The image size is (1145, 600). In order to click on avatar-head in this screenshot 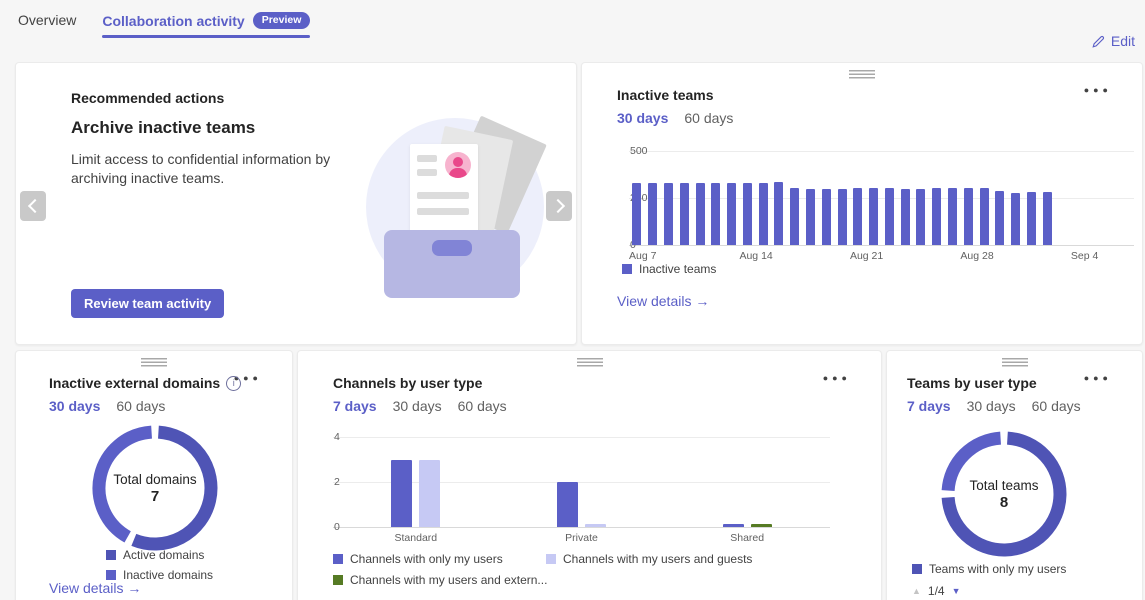, I will do `click(458, 162)`.